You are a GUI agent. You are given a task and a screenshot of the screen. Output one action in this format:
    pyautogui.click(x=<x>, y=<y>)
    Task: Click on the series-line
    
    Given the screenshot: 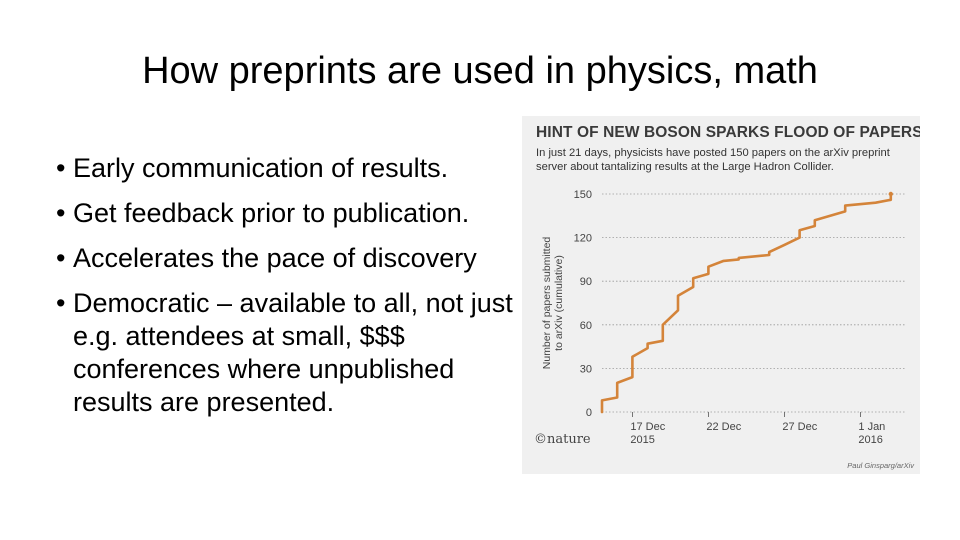 What is the action you would take?
    pyautogui.click(x=746, y=303)
    